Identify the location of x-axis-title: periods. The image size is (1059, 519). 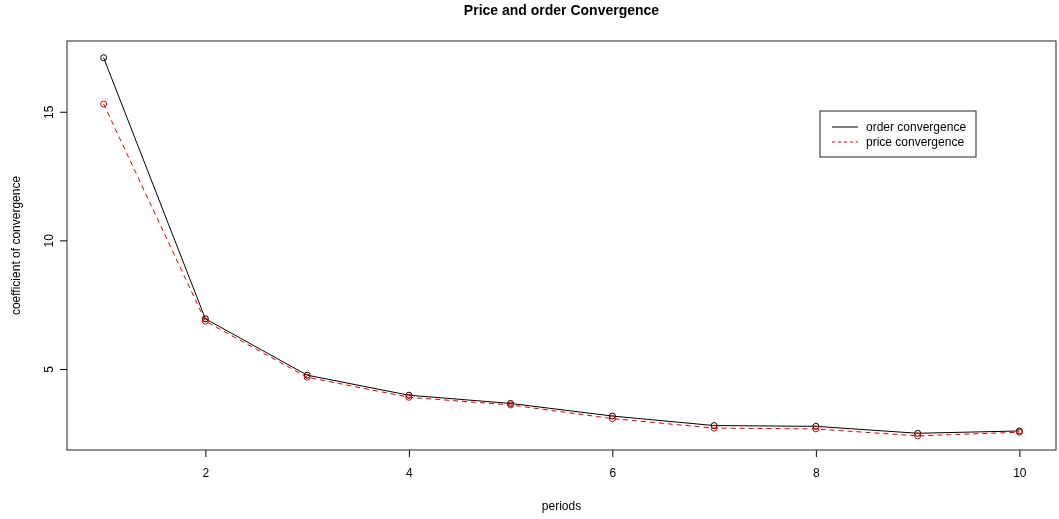
(561, 506).